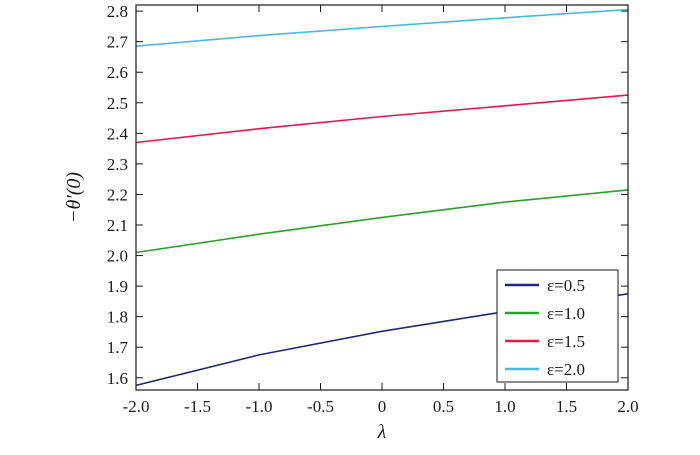 Image resolution: width=700 pixels, height=455 pixels. What do you see at coordinates (320, 406) in the screenshot?
I see `x-tick-label: -0.5` at bounding box center [320, 406].